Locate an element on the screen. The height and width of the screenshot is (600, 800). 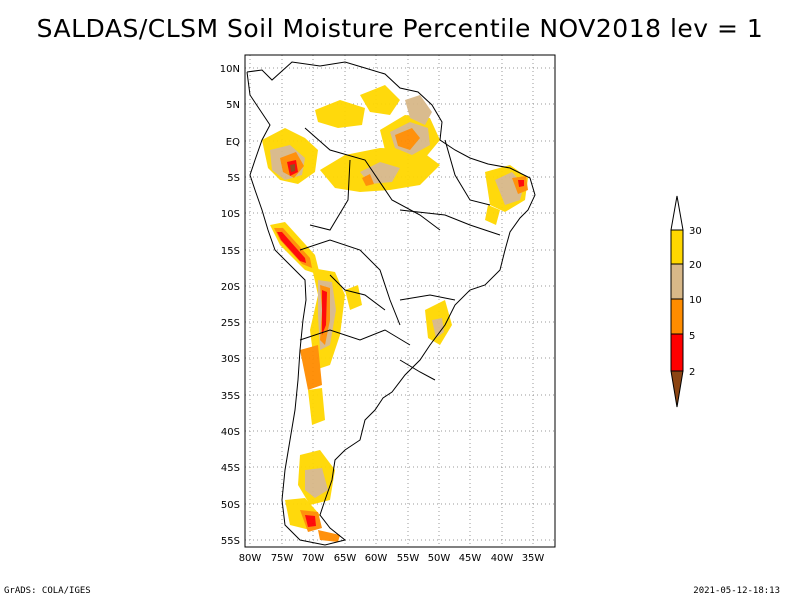
longitude-labels: 80W 75W 70W 65W 60W 55W 50W 45W 40W 35W is located at coordinates (392, 558).